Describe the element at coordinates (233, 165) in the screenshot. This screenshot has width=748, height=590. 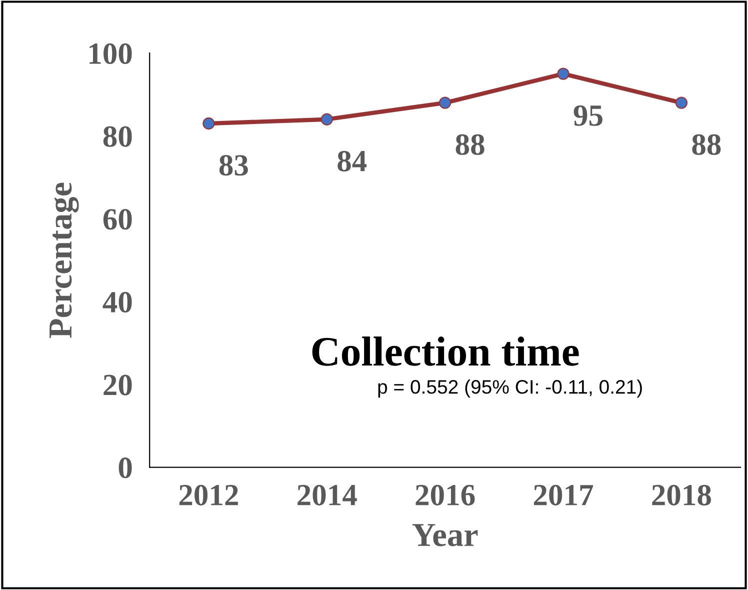
I see `data-label: 83` at that location.